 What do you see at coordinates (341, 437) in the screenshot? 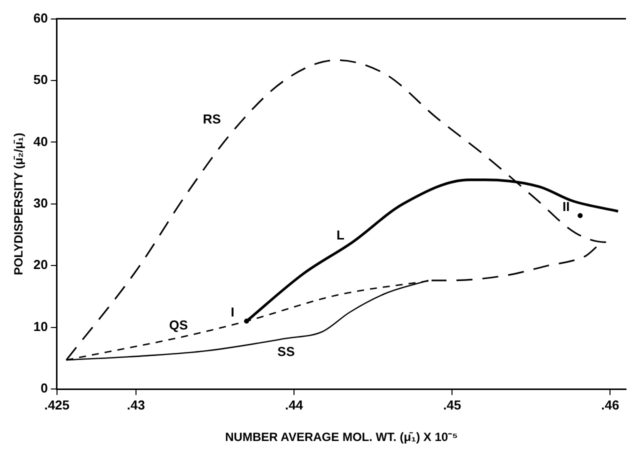
I see `x-axis-title: NUMBER AVERAGE MOL. WT. (μ̄₁) X 10⁻⁵` at bounding box center [341, 437].